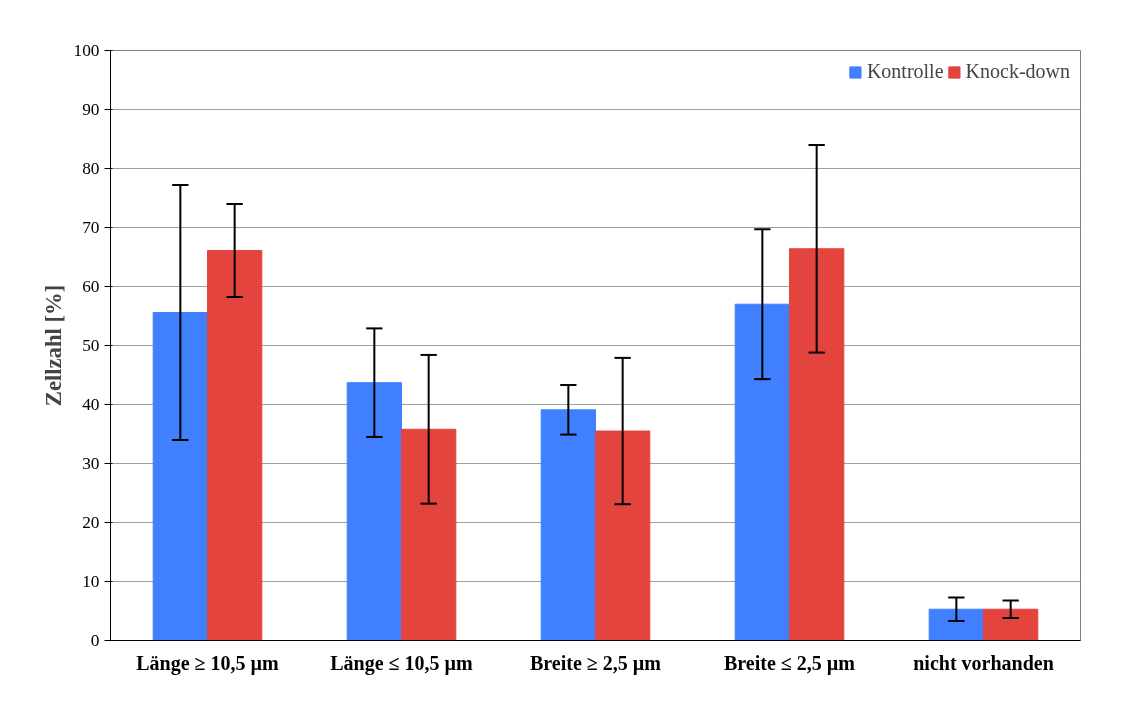  Describe the element at coordinates (91, 463) in the screenshot. I see `y-tick-label: 30` at that location.